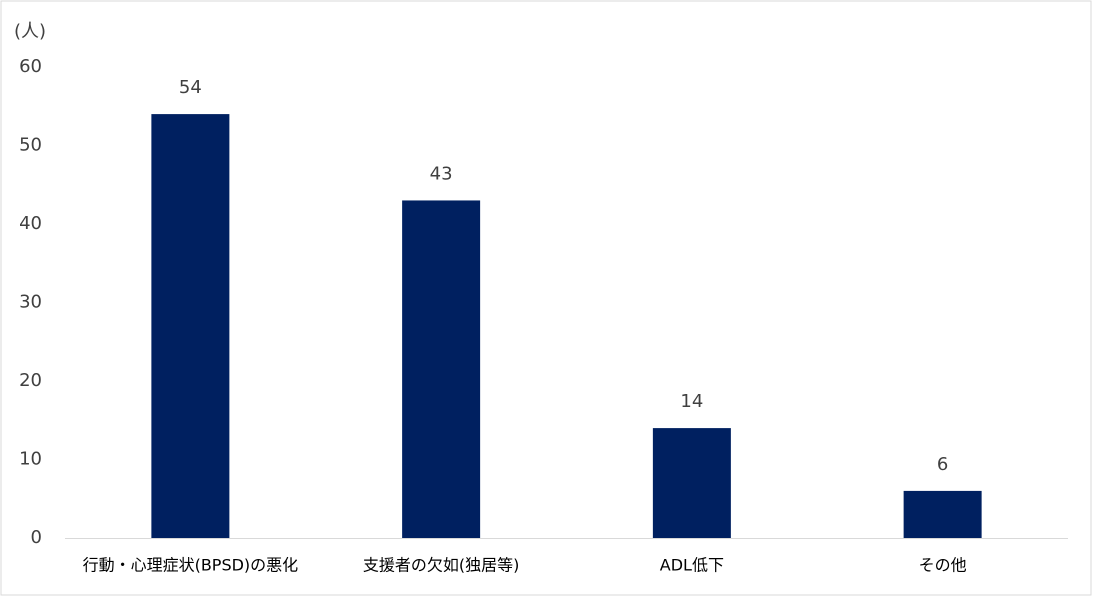  What do you see at coordinates (30, 31) in the screenshot?
I see `y-axis-label: (人)` at bounding box center [30, 31].